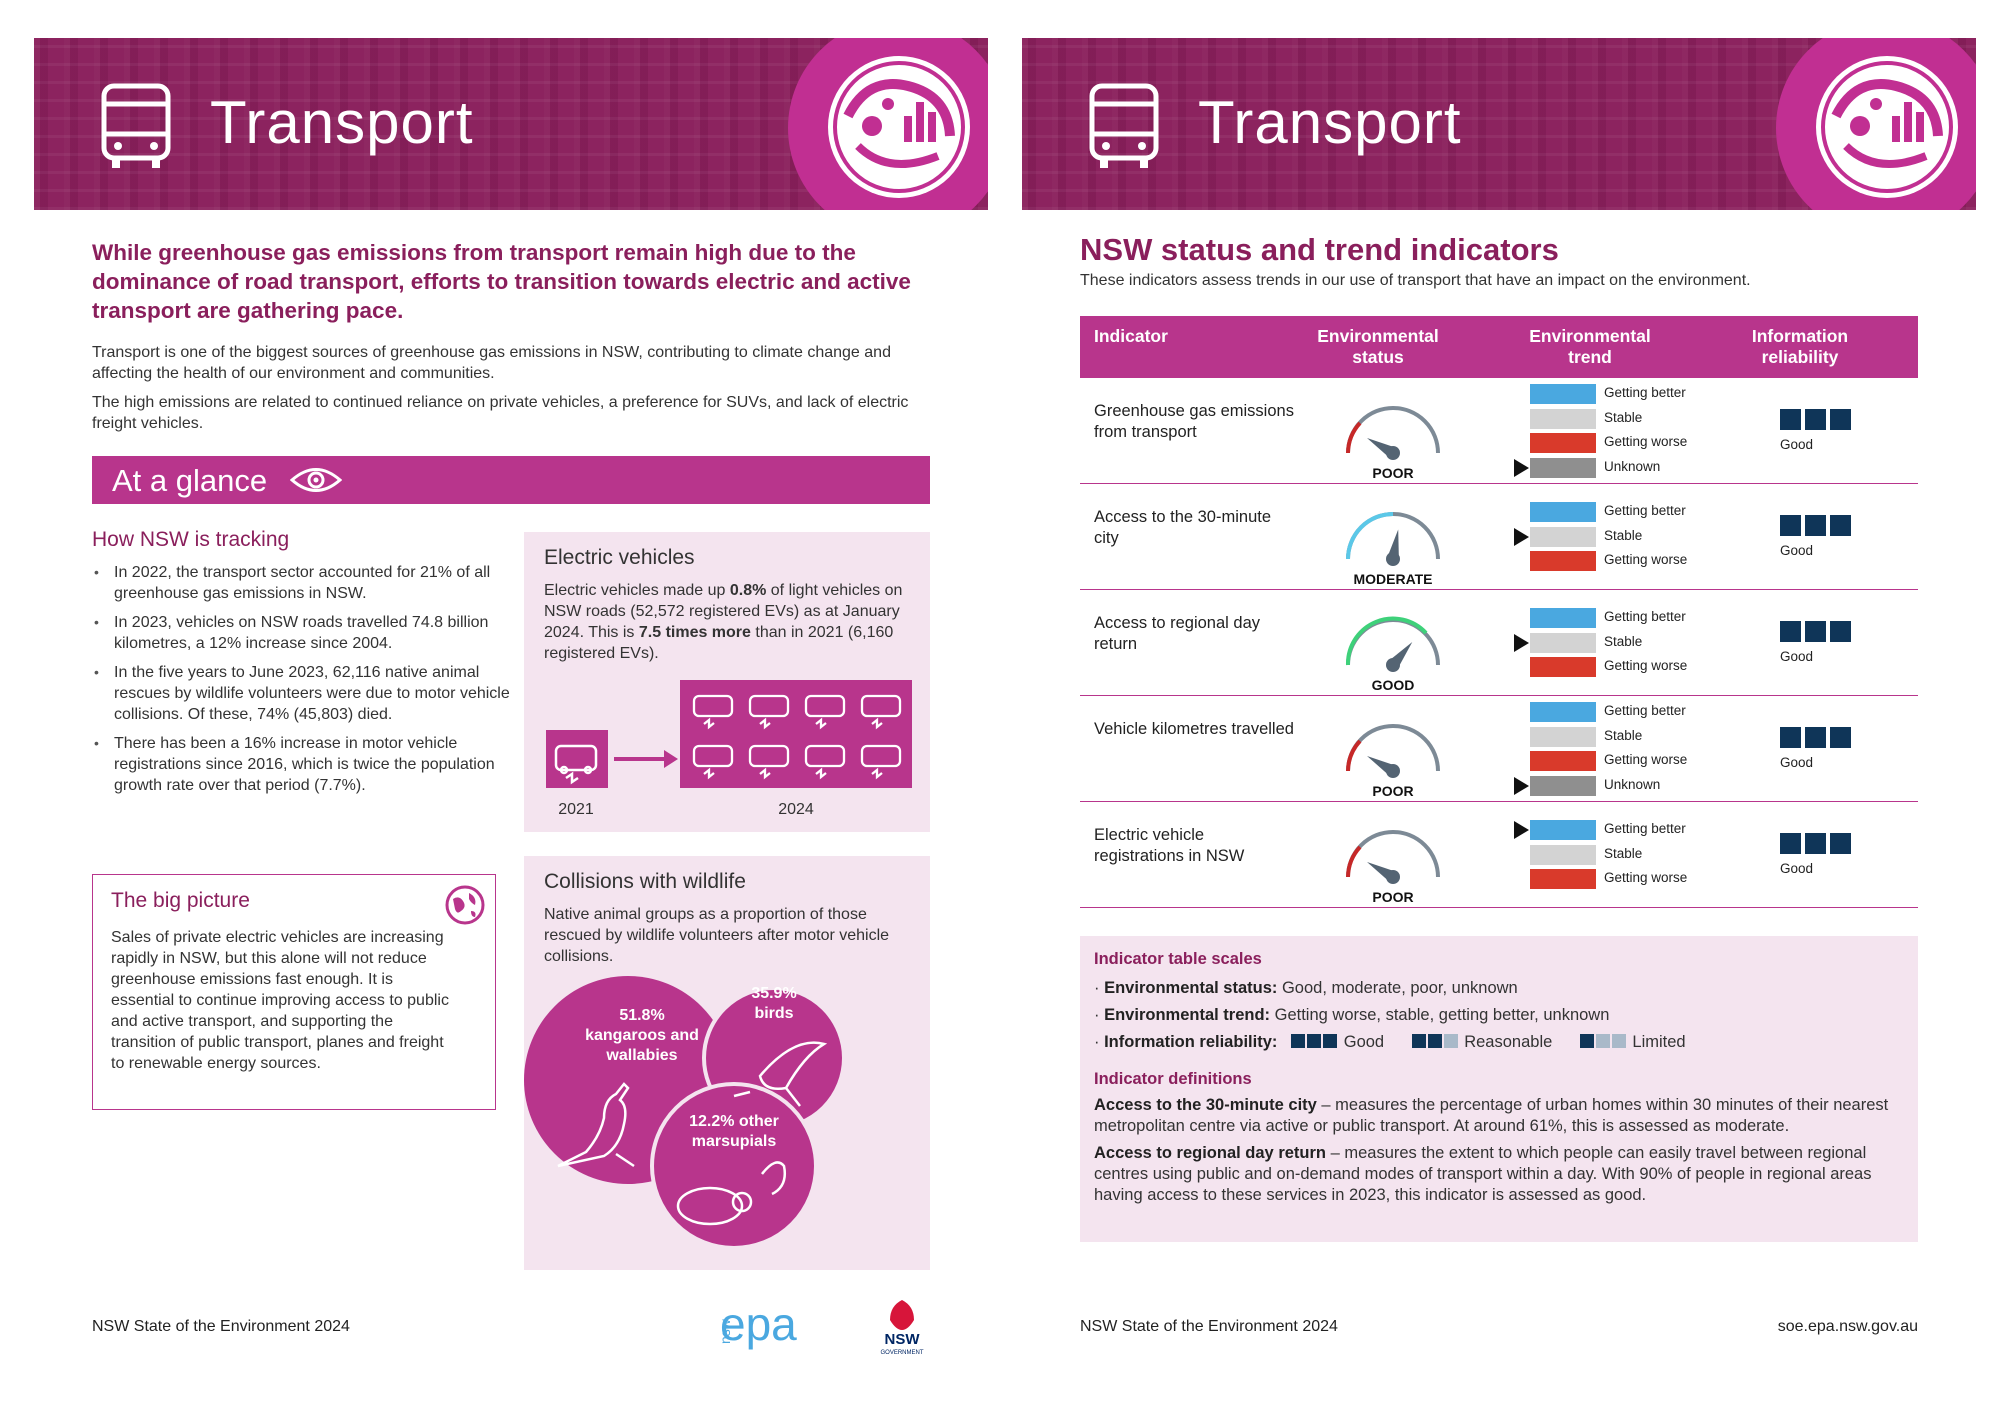 This screenshot has width=2000, height=1414. I want to click on footer-text: NSW State of the Environment 2024, so click(1209, 1326).